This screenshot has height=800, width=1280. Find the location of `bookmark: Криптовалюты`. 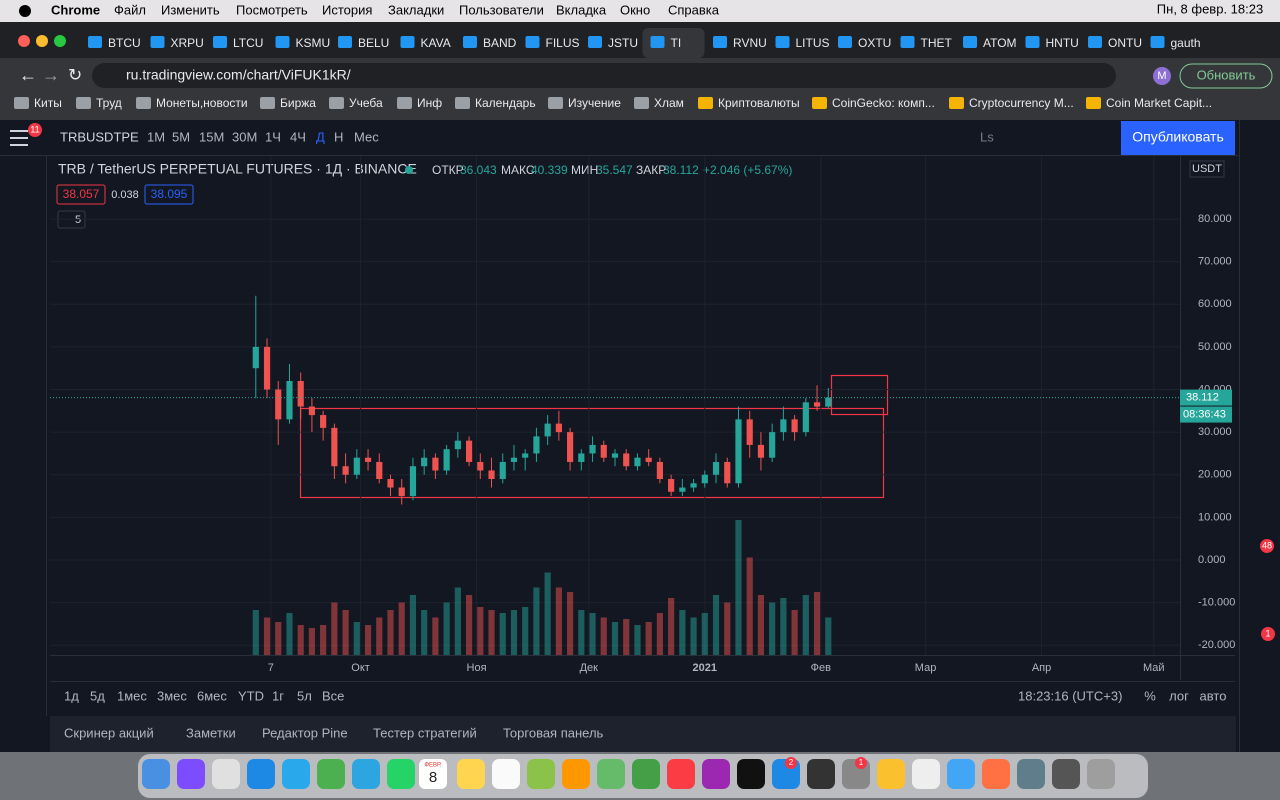

bookmark: Криптовалюты is located at coordinates (759, 103).